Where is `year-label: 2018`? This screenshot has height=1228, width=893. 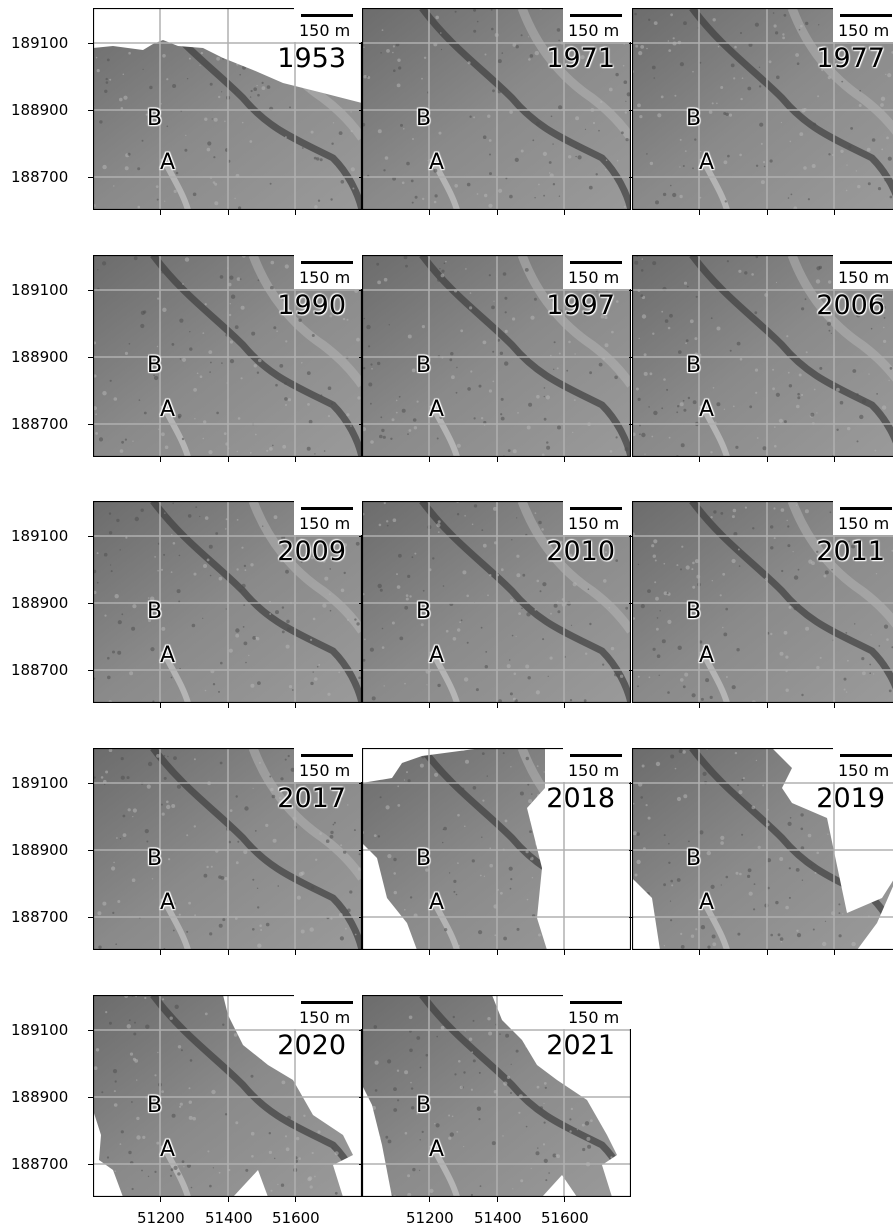
year-label: 2018 is located at coordinates (580, 798).